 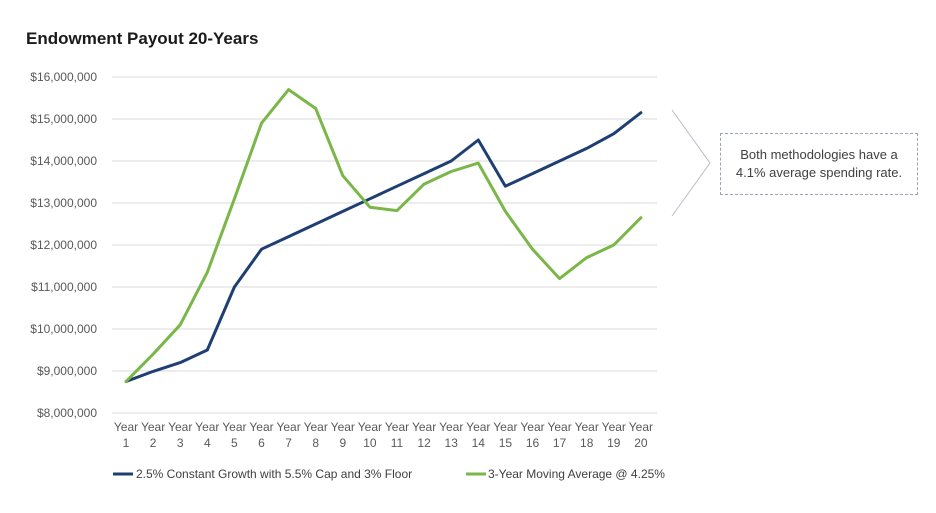 What do you see at coordinates (142, 38) in the screenshot?
I see `chart-title: Endowment Payout 20-Years` at bounding box center [142, 38].